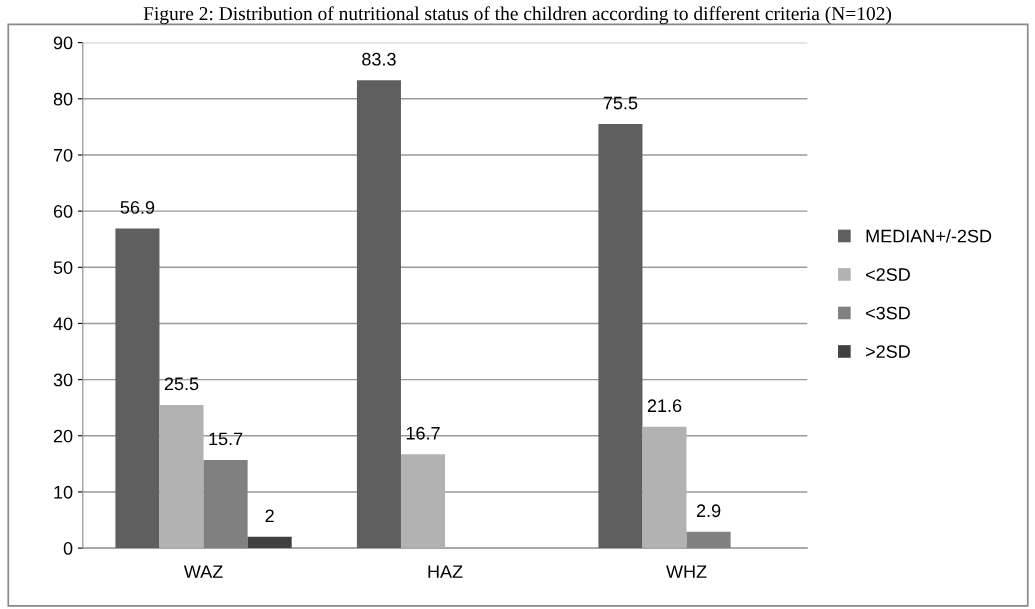  What do you see at coordinates (63, 380) in the screenshot?
I see `y-tick-label: 30` at bounding box center [63, 380].